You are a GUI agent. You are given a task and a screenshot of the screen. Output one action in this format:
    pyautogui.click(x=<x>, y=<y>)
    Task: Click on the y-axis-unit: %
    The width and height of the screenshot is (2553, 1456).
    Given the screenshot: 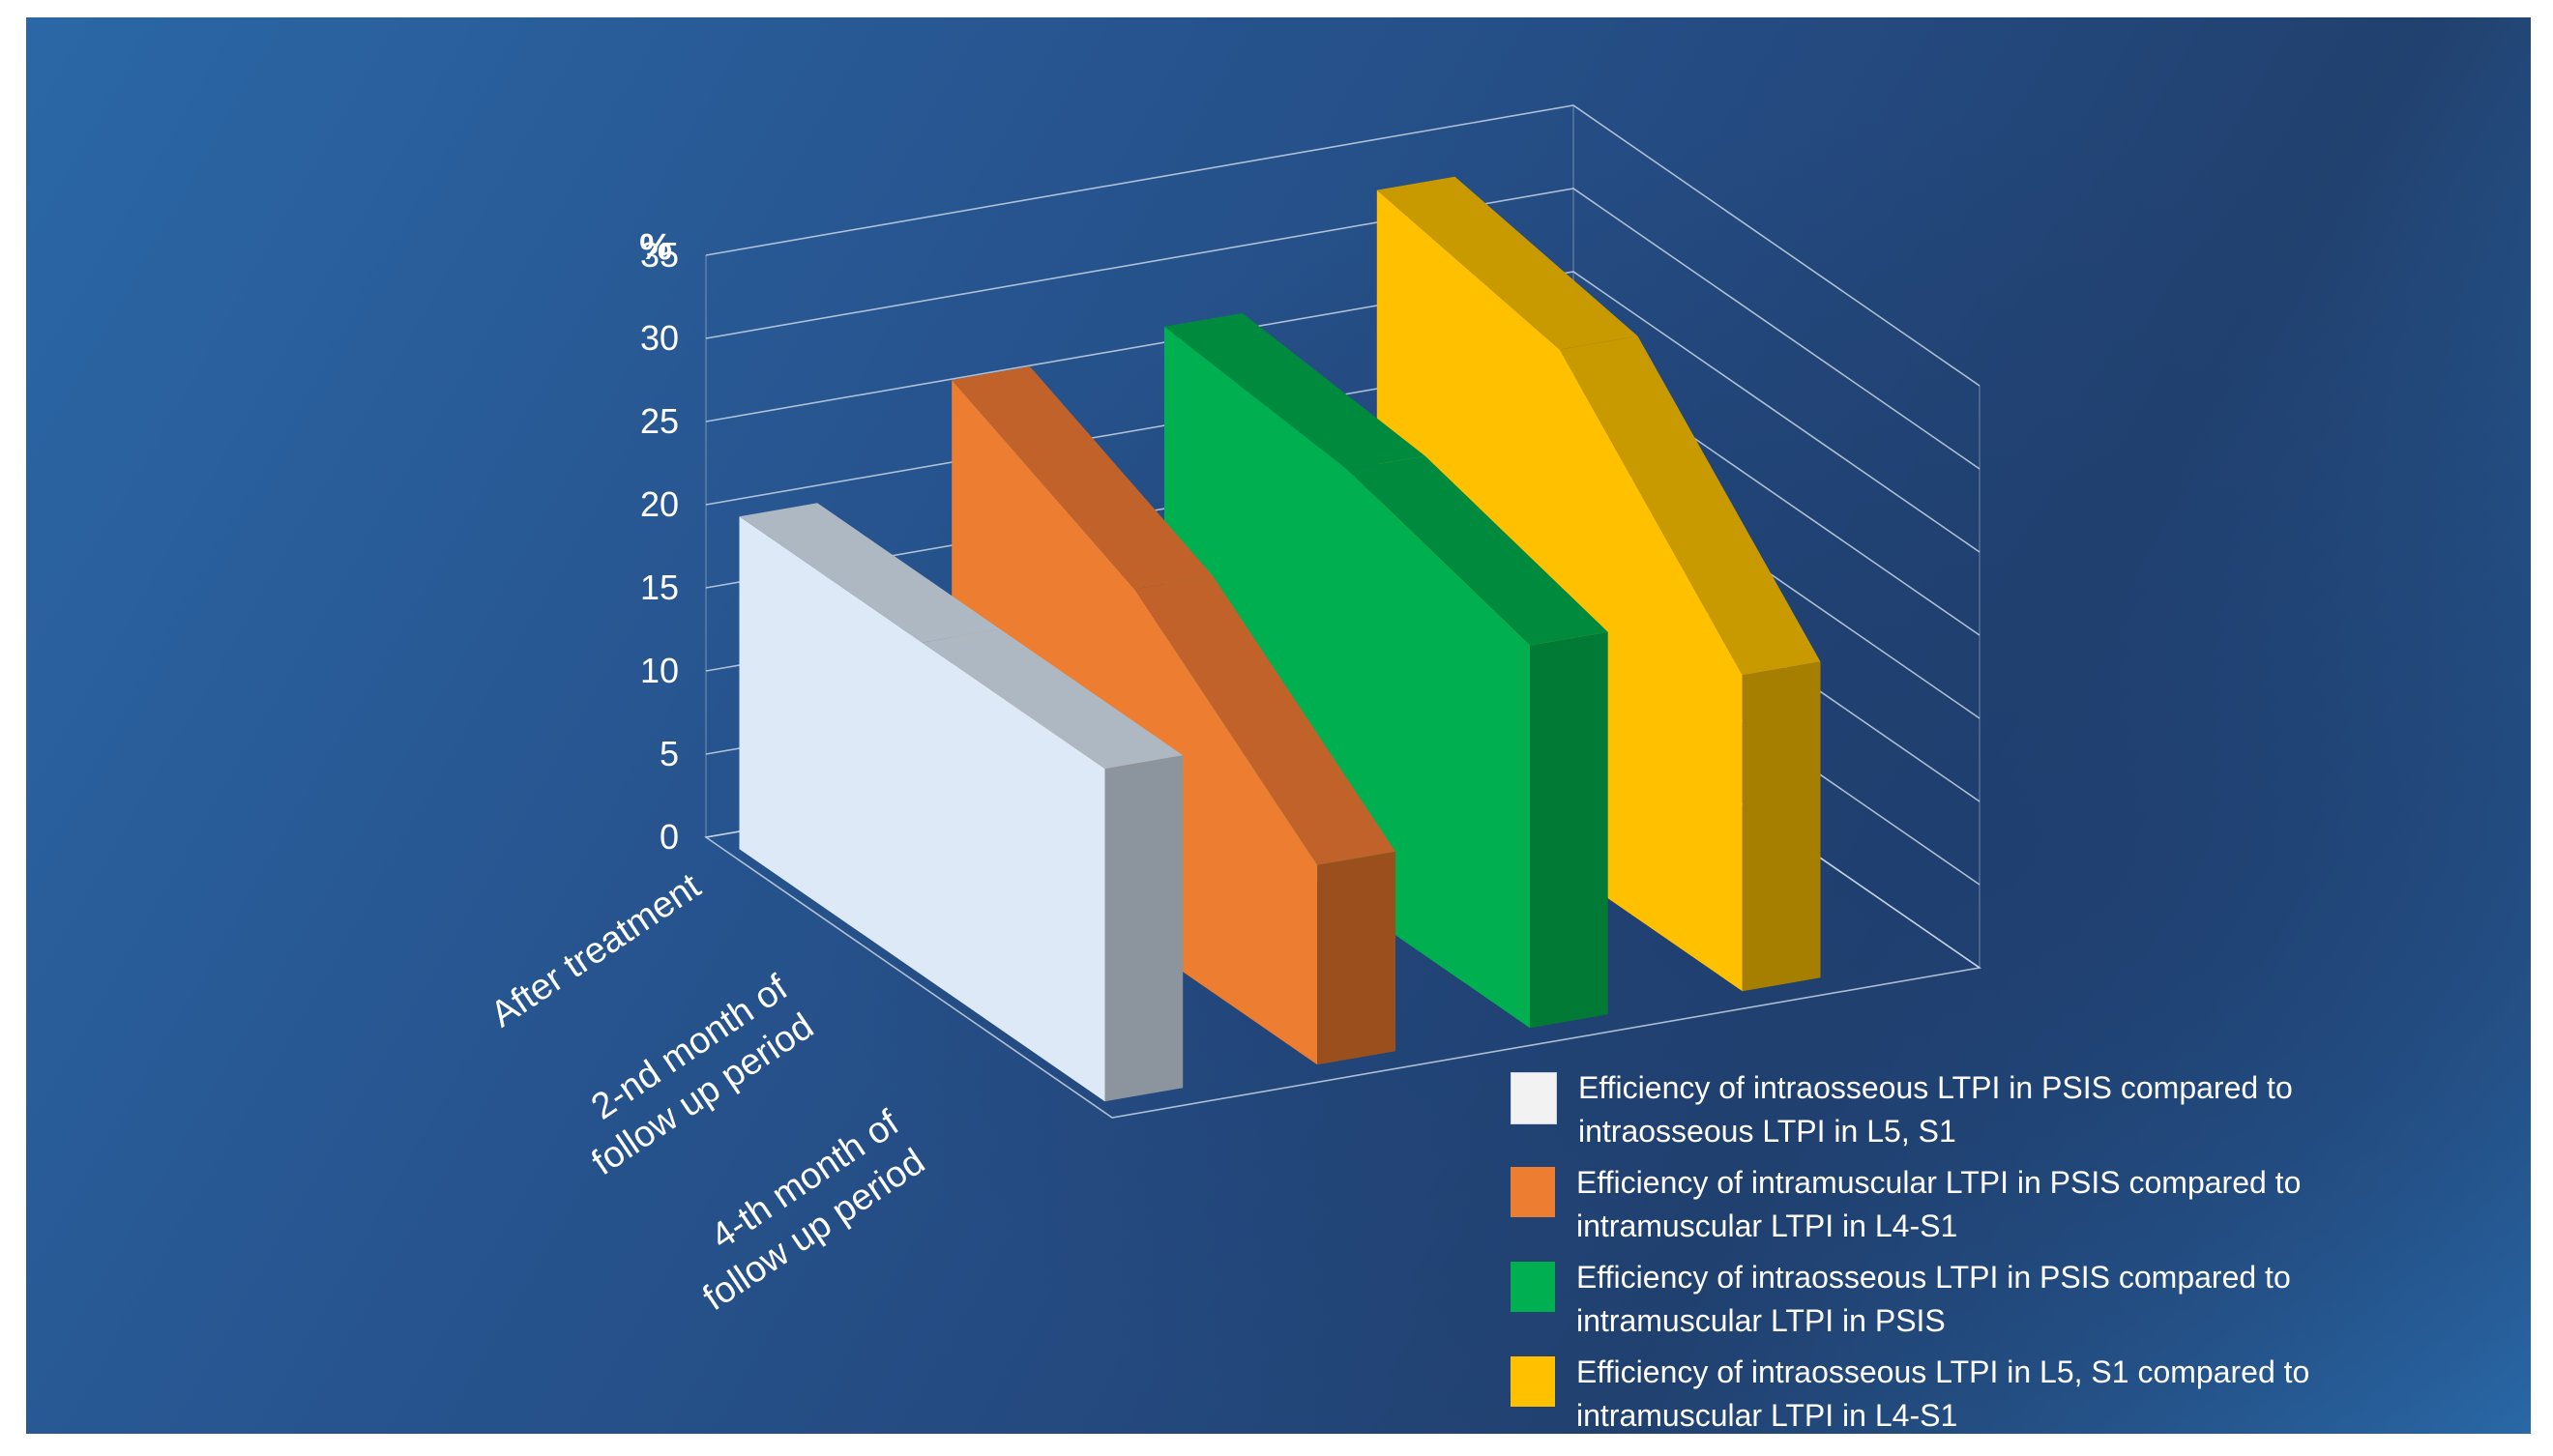 What is the action you would take?
    pyautogui.click(x=655, y=248)
    